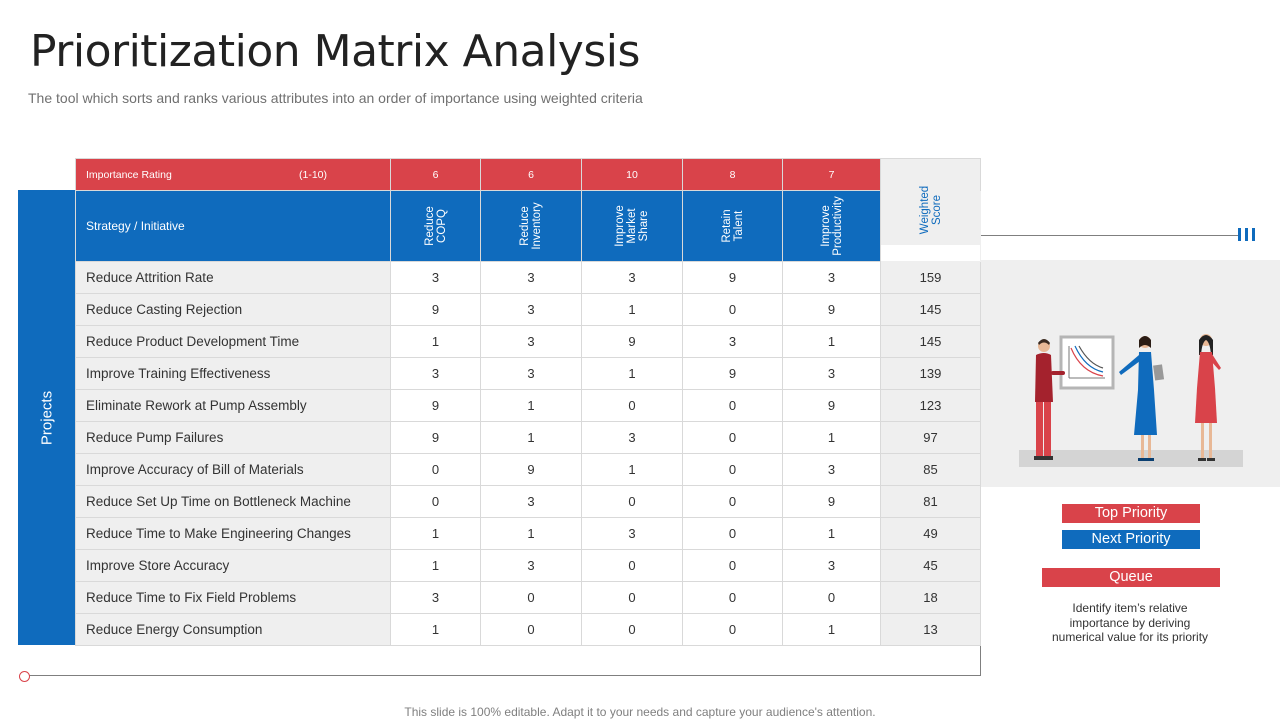 Image resolution: width=1280 pixels, height=720 pixels. What do you see at coordinates (732, 174) in the screenshot?
I see `rating-cell: 8` at bounding box center [732, 174].